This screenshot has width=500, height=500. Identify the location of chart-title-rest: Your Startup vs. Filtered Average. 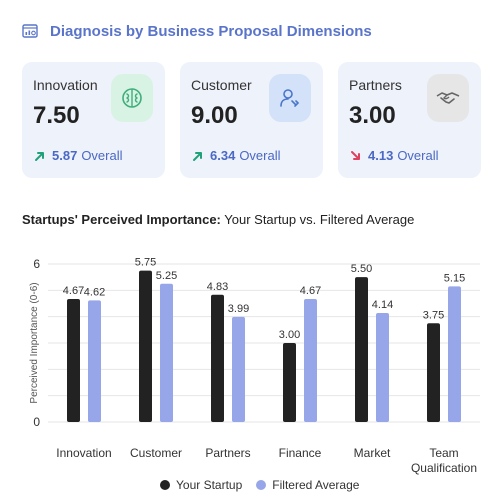
(317, 219).